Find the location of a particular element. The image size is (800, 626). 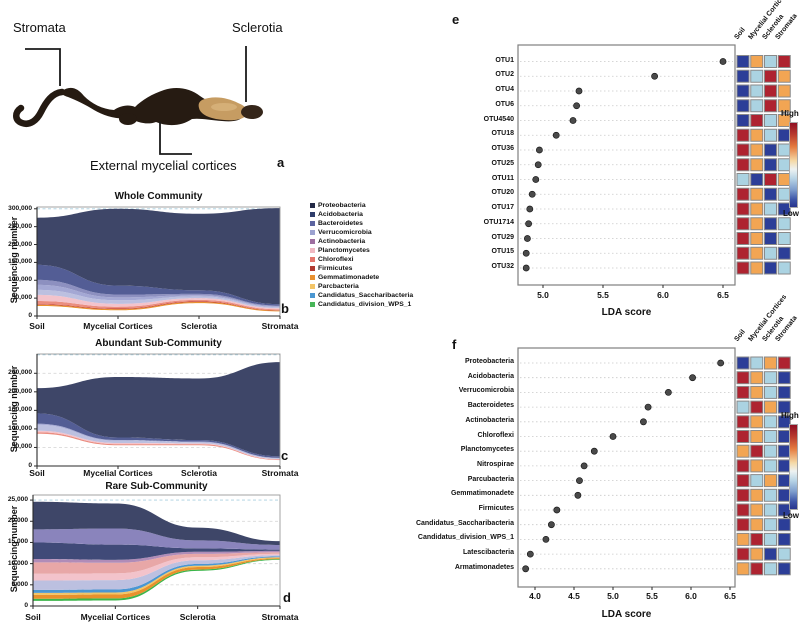

category-label: Mycelial Cortices is located at coordinates (118, 473).